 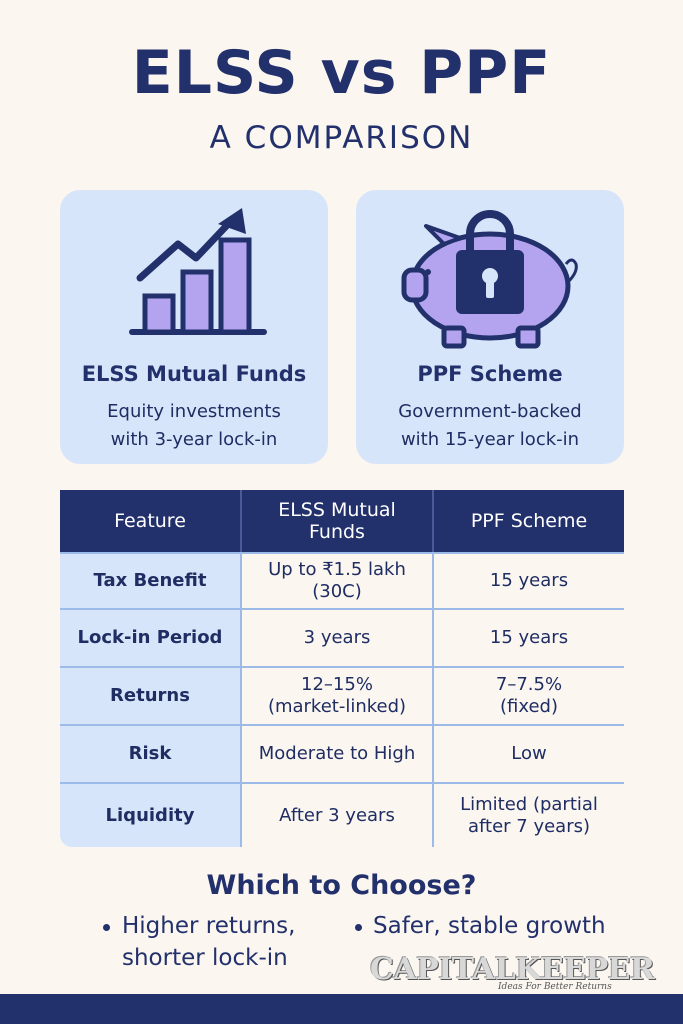 I want to click on page-subtitle: A COMPARISON, so click(x=341, y=138).